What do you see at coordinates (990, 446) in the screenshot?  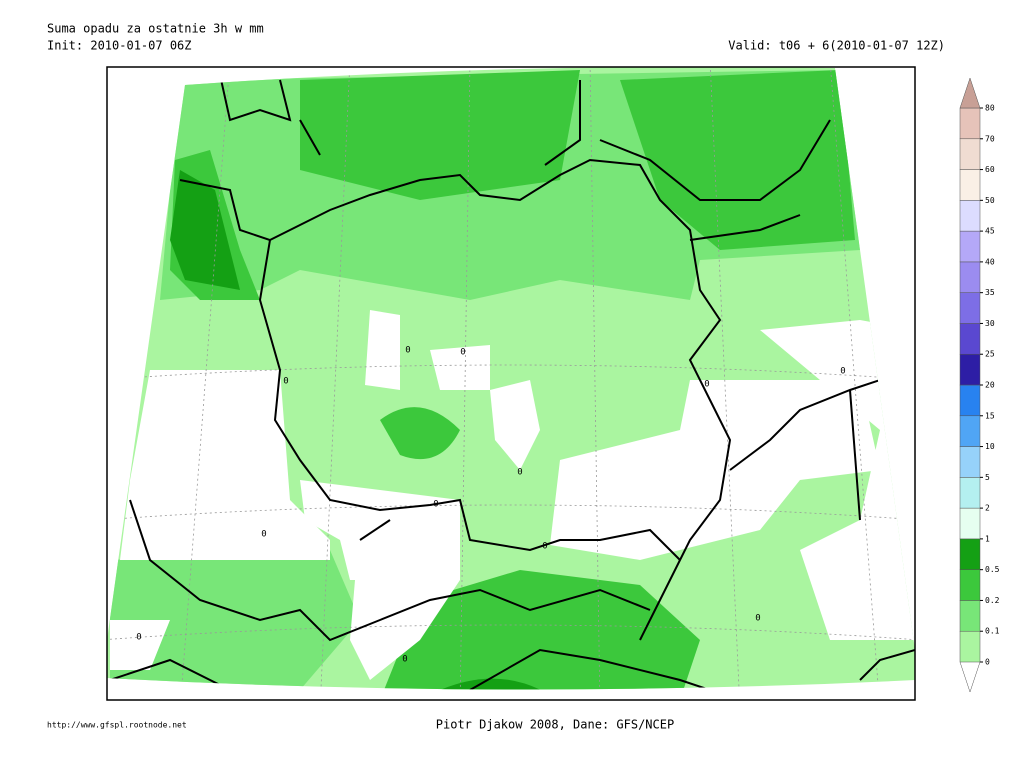 I see `legend-label: 10` at bounding box center [990, 446].